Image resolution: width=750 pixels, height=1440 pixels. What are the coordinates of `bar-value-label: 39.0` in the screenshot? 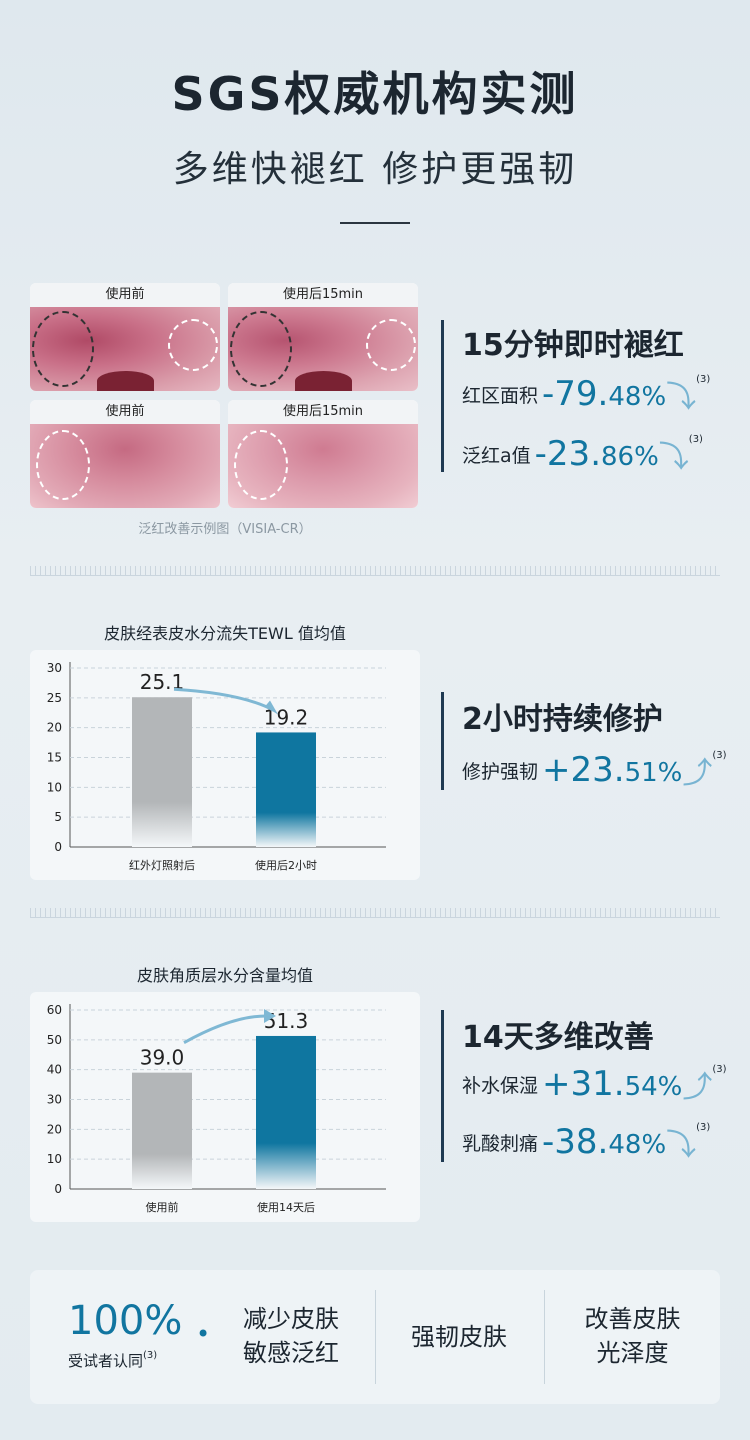 It's located at (162, 1058).